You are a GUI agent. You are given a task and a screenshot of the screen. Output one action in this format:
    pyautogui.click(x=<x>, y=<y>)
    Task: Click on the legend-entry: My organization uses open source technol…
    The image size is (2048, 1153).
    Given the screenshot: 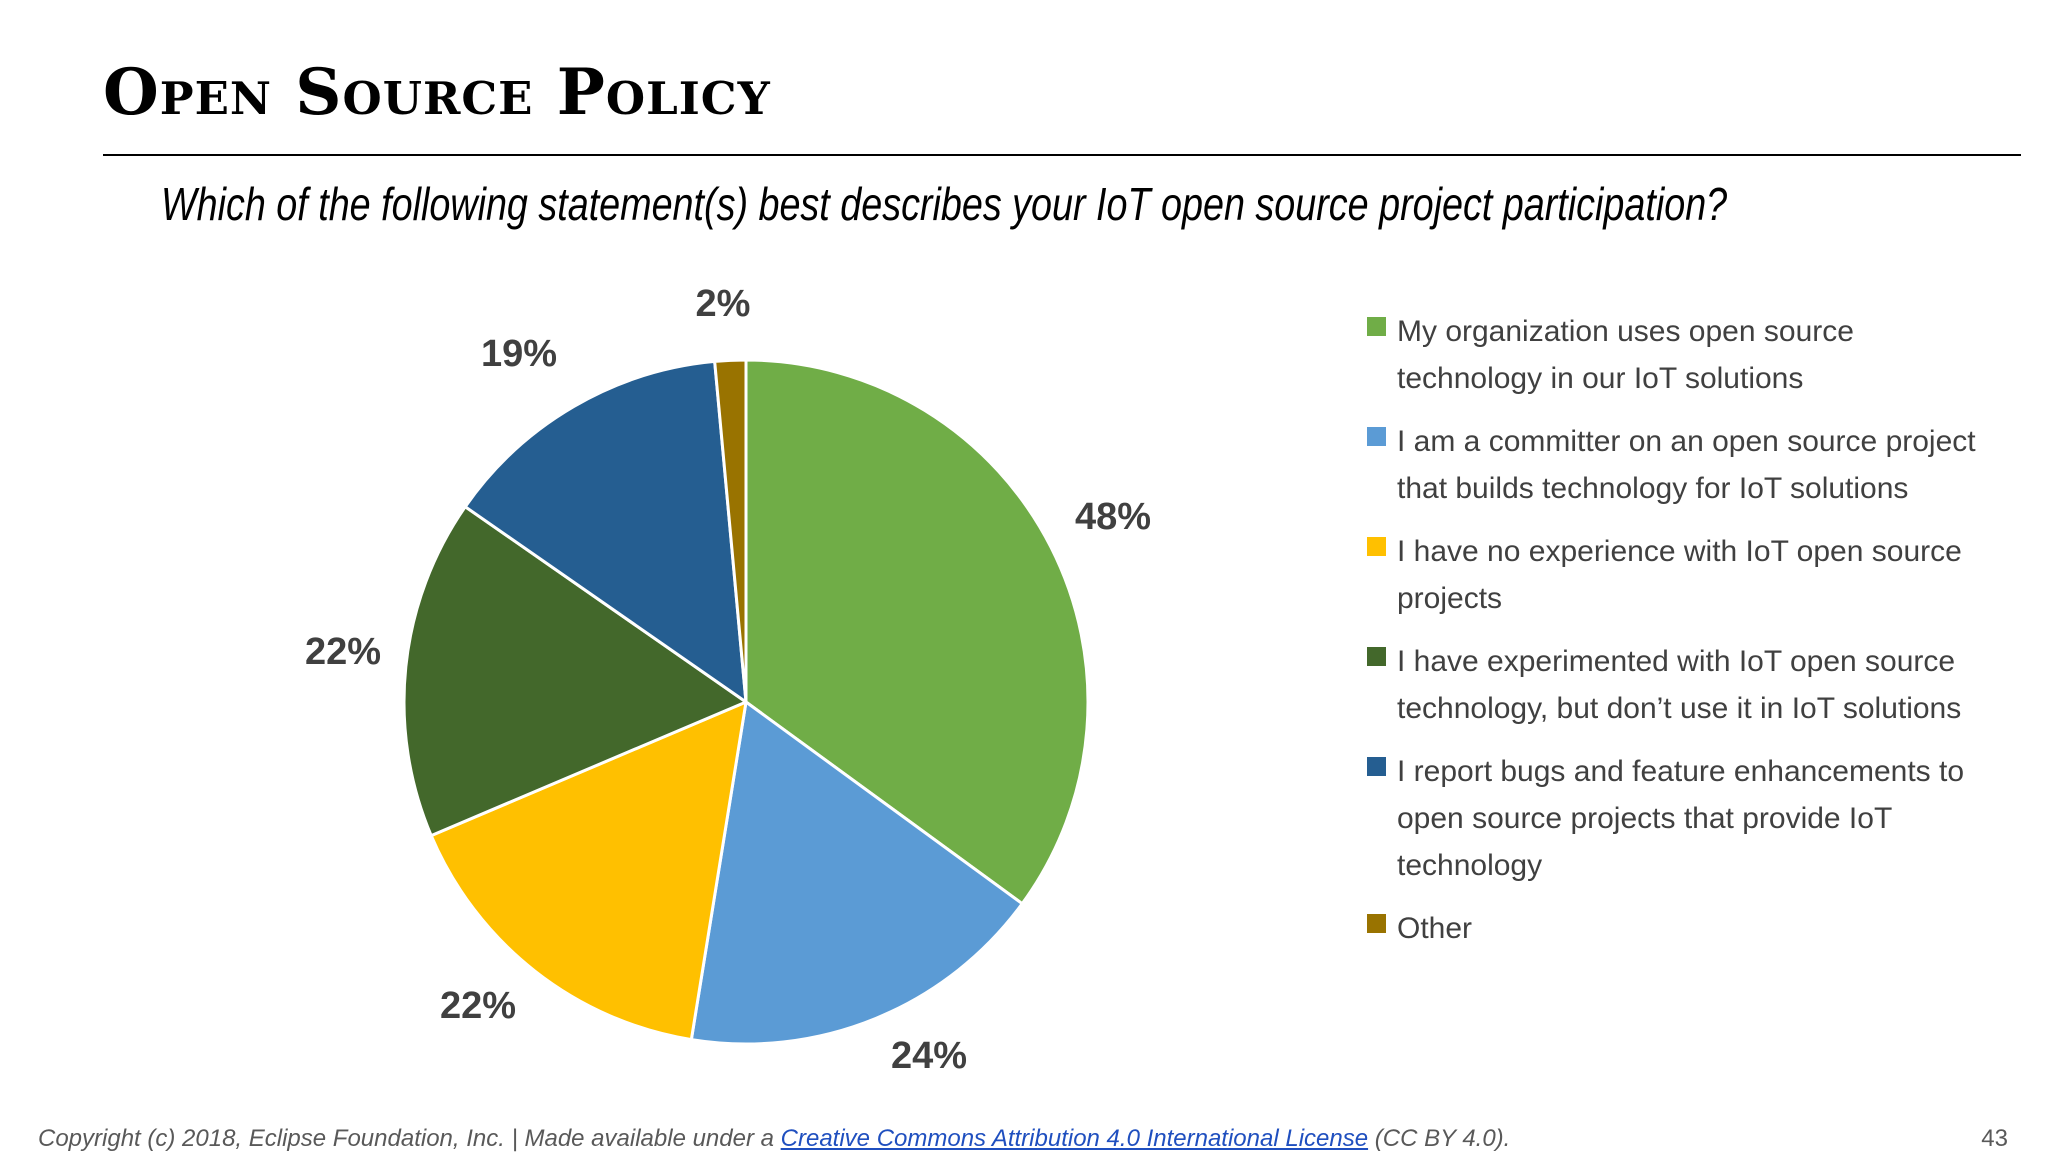 What is the action you would take?
    pyautogui.click(x=1687, y=355)
    